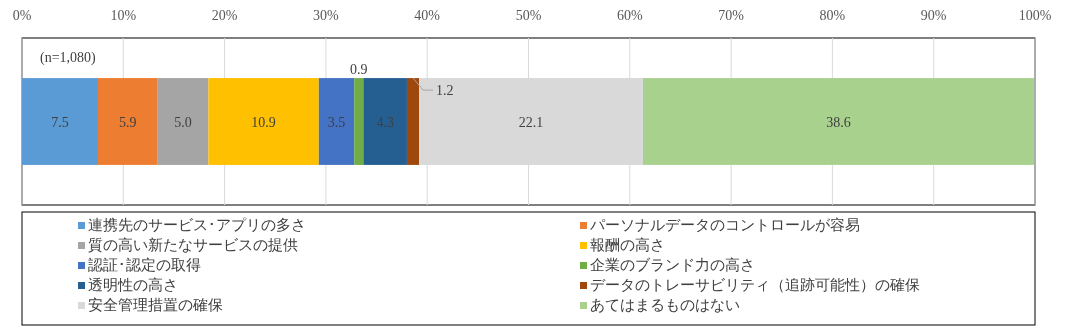 The height and width of the screenshot is (334, 1067). I want to click on data-label: 4.3, so click(385, 122).